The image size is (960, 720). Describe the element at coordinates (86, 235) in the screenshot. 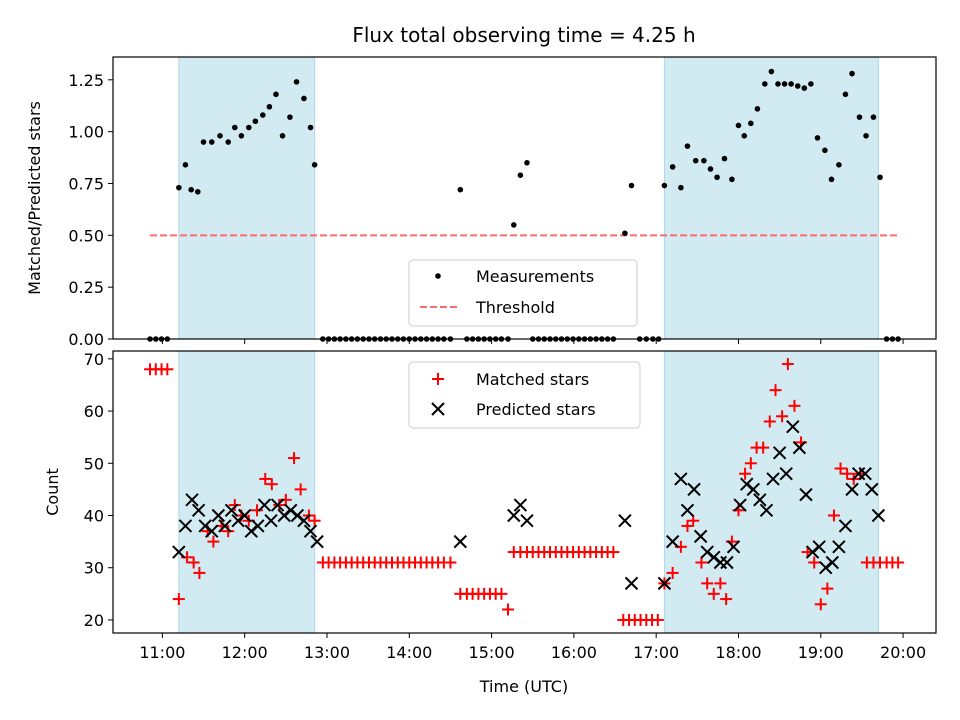

I see `top-y-tick-label: 0.50` at that location.